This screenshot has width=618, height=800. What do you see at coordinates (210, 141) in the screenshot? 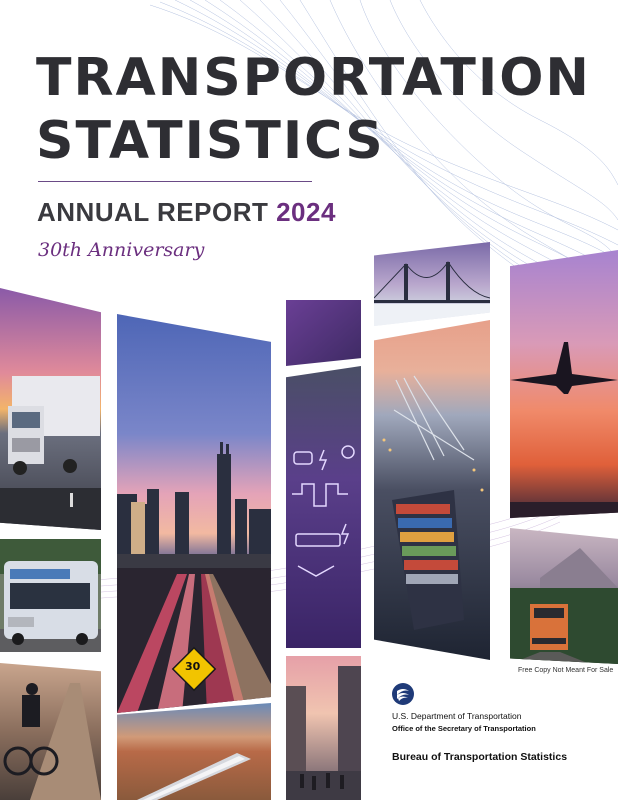
I see `title-line-2: STATISTICS` at bounding box center [210, 141].